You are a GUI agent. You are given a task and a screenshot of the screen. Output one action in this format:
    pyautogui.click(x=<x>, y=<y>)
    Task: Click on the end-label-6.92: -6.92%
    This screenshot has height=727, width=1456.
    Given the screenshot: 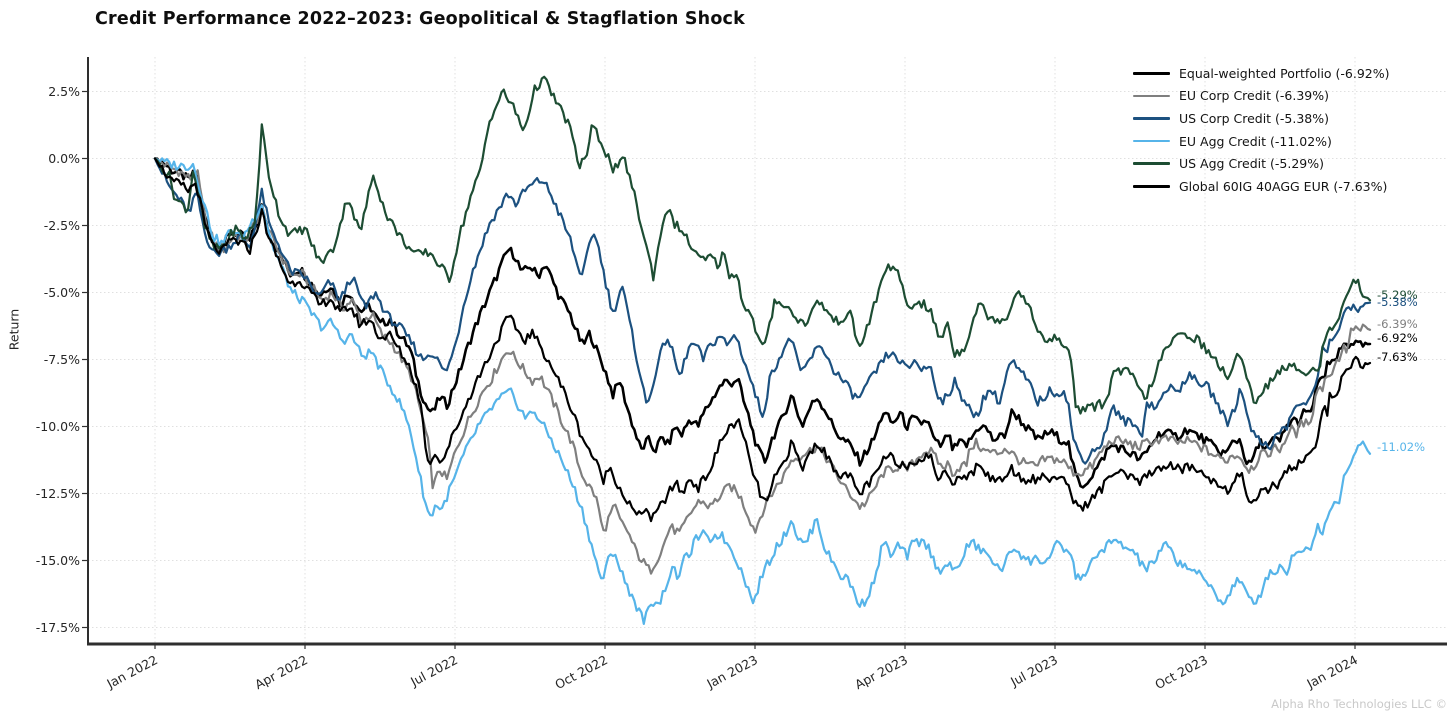 What is the action you would take?
    pyautogui.click(x=1397, y=337)
    